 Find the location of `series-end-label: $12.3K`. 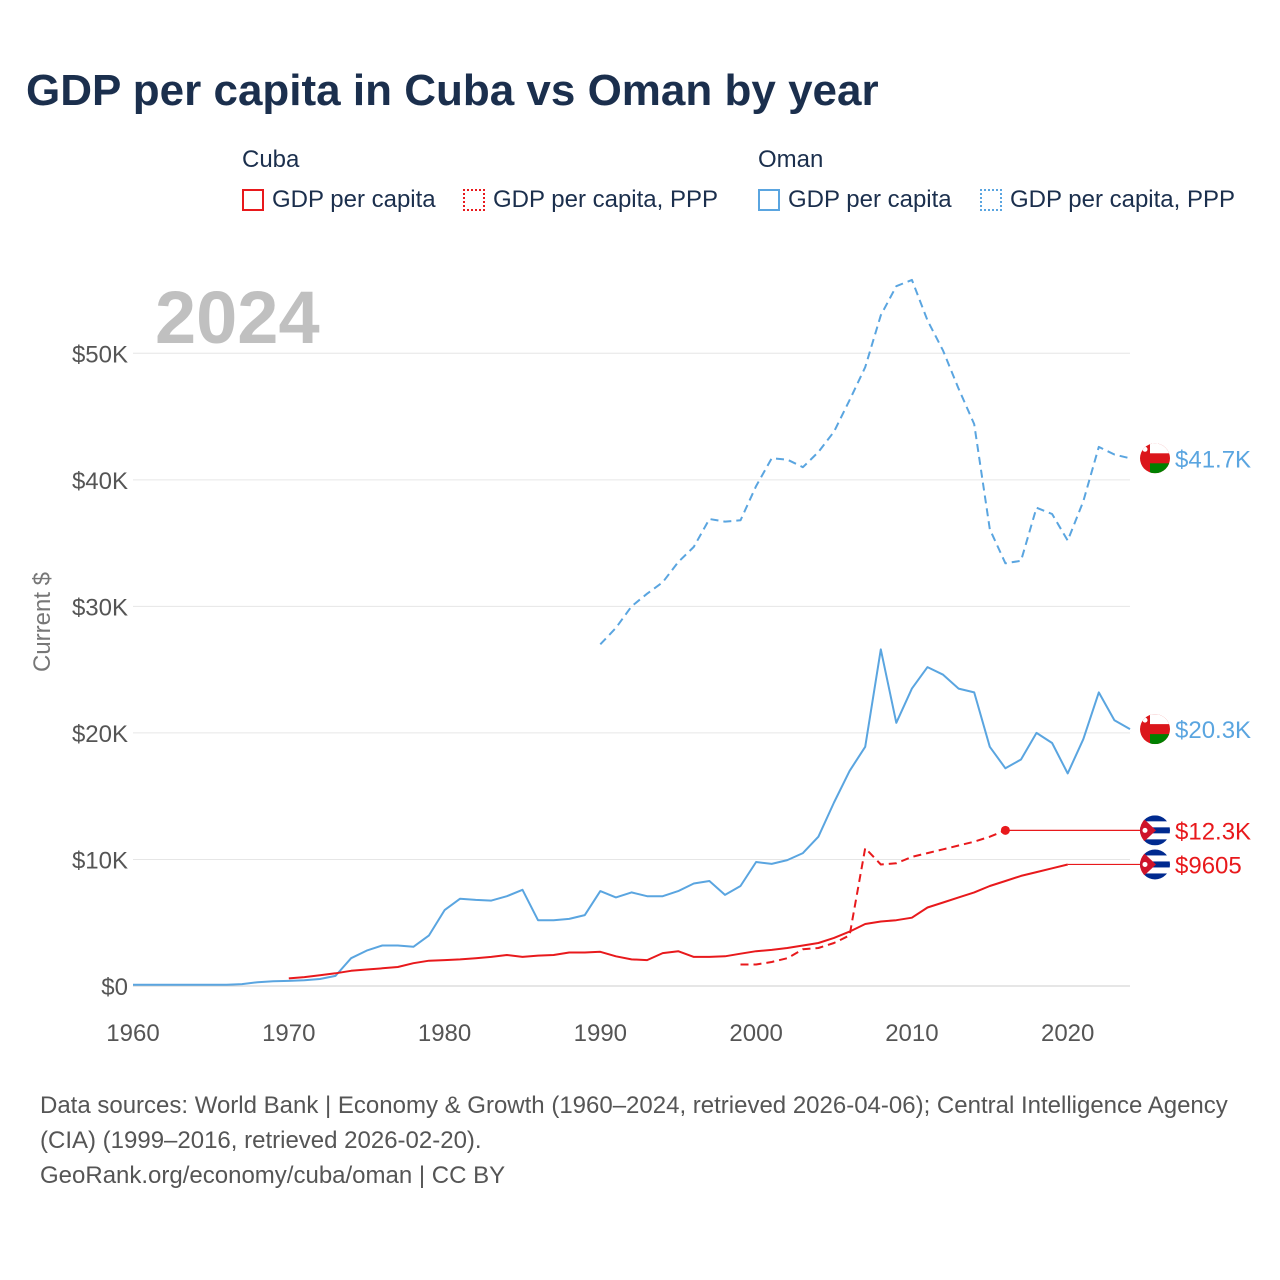

series-end-label: $12.3K is located at coordinates (1213, 831).